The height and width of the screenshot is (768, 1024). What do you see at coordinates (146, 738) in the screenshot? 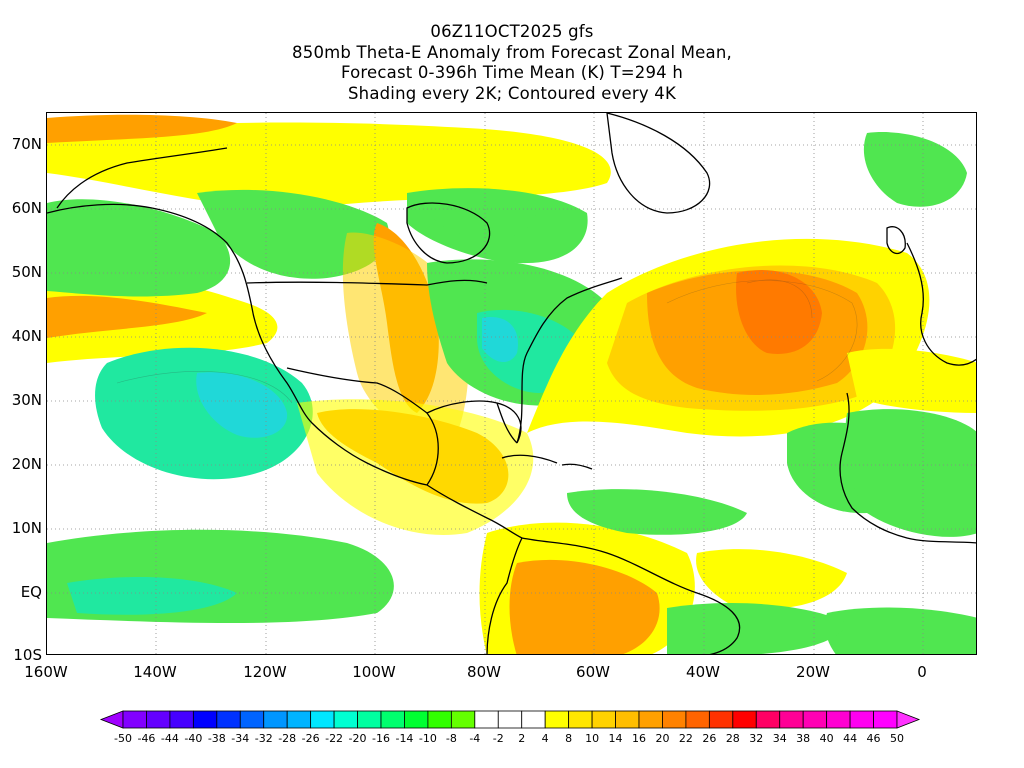
I see `colorbar-tick-label: -46` at bounding box center [146, 738].